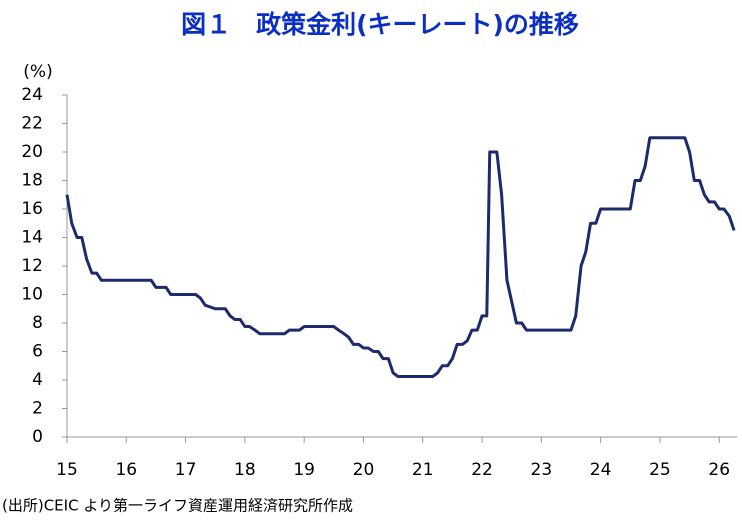 The image size is (742, 520). Describe the element at coordinates (37, 409) in the screenshot. I see `y-tick-label: 2` at that location.